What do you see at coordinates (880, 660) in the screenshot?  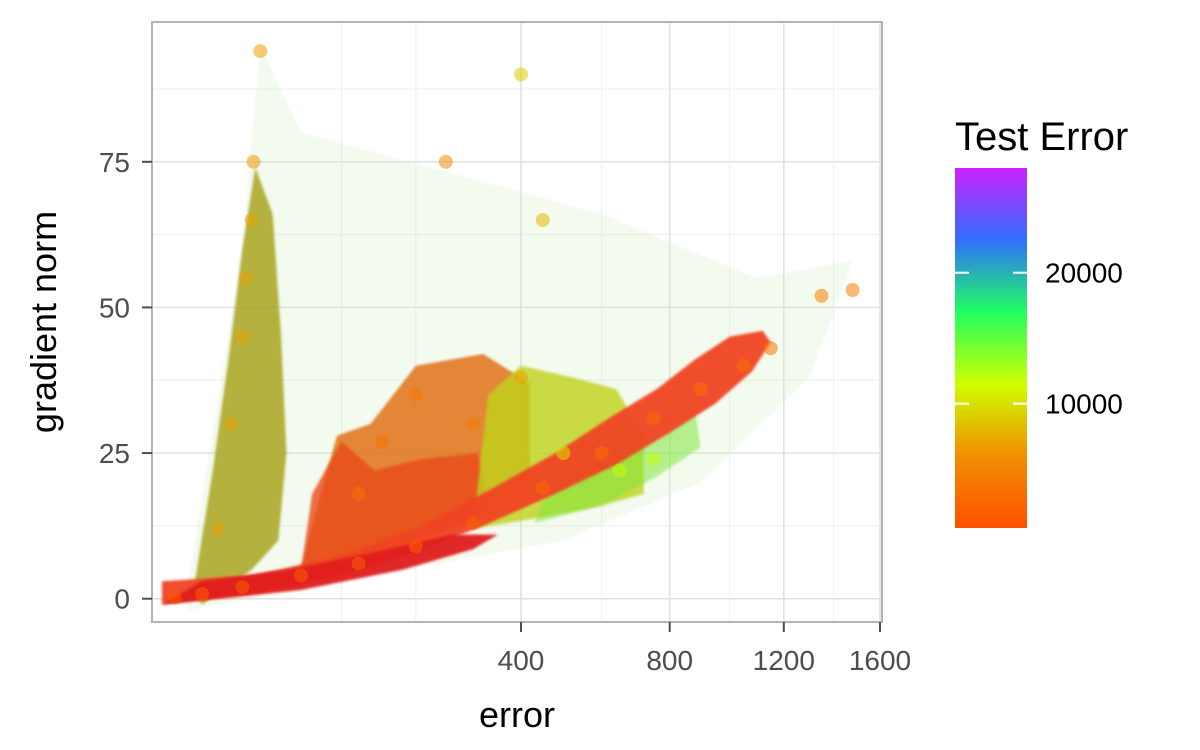 I see `x-tick-label: 1600` at bounding box center [880, 660].